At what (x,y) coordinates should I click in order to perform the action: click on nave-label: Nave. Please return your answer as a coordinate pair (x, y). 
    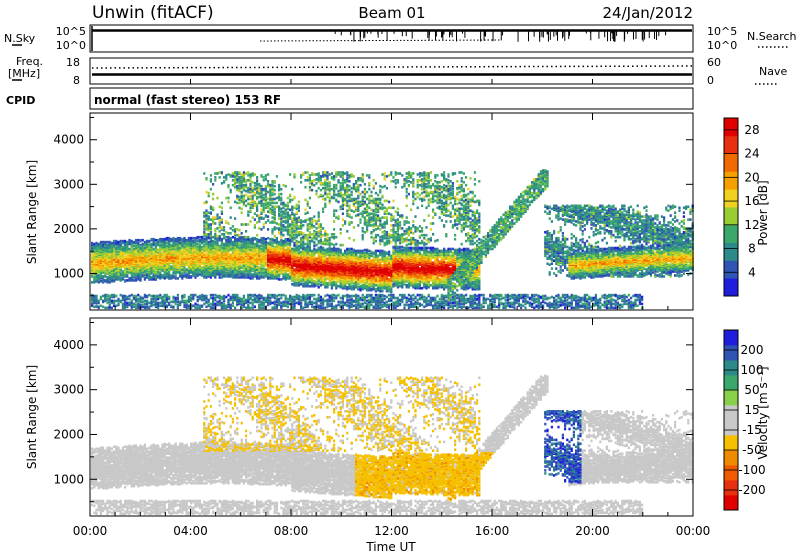
    Looking at the image, I should click on (773, 71).